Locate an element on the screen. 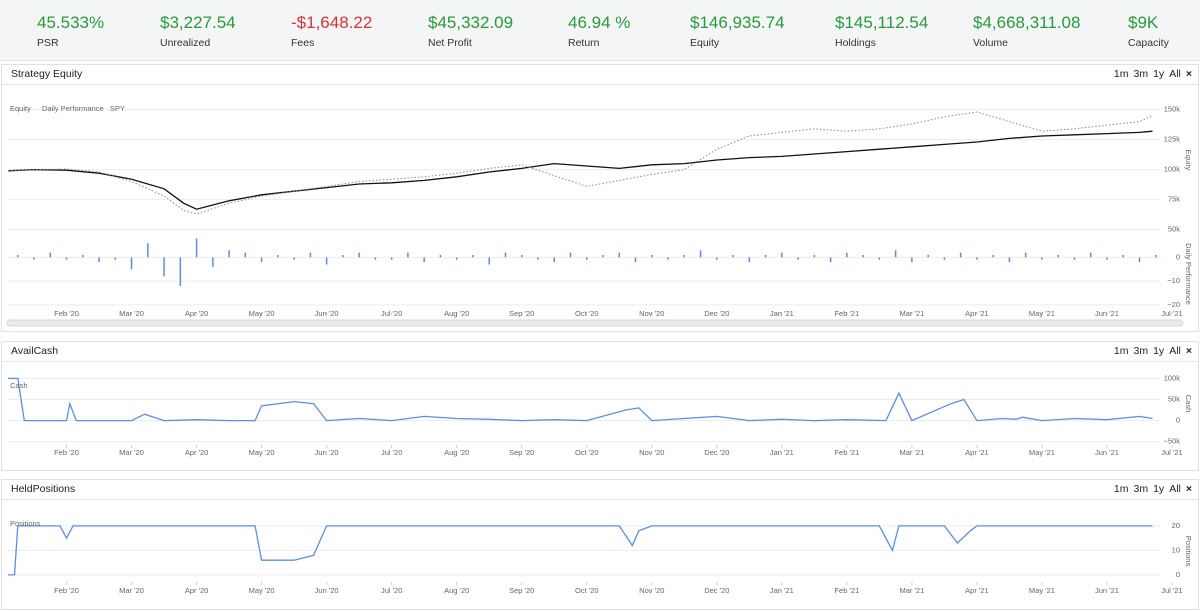 The image size is (1200, 611). stat-label: Equity is located at coordinates (705, 43).